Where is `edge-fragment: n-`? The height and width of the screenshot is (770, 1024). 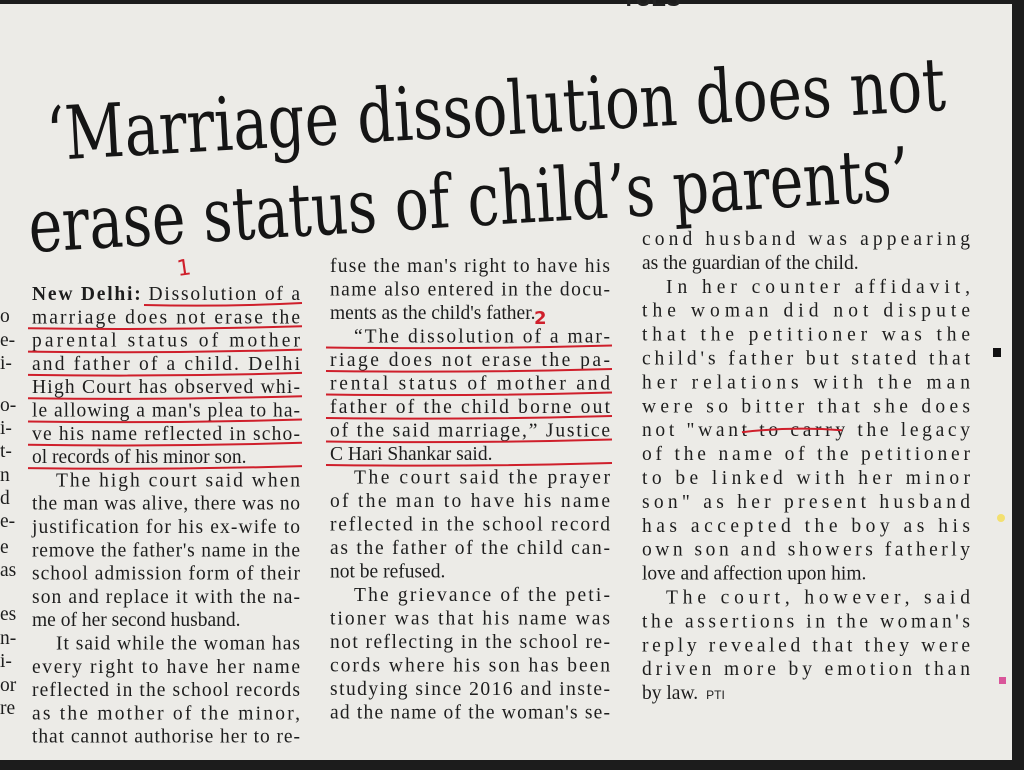
edge-fragment: n- is located at coordinates (8, 638).